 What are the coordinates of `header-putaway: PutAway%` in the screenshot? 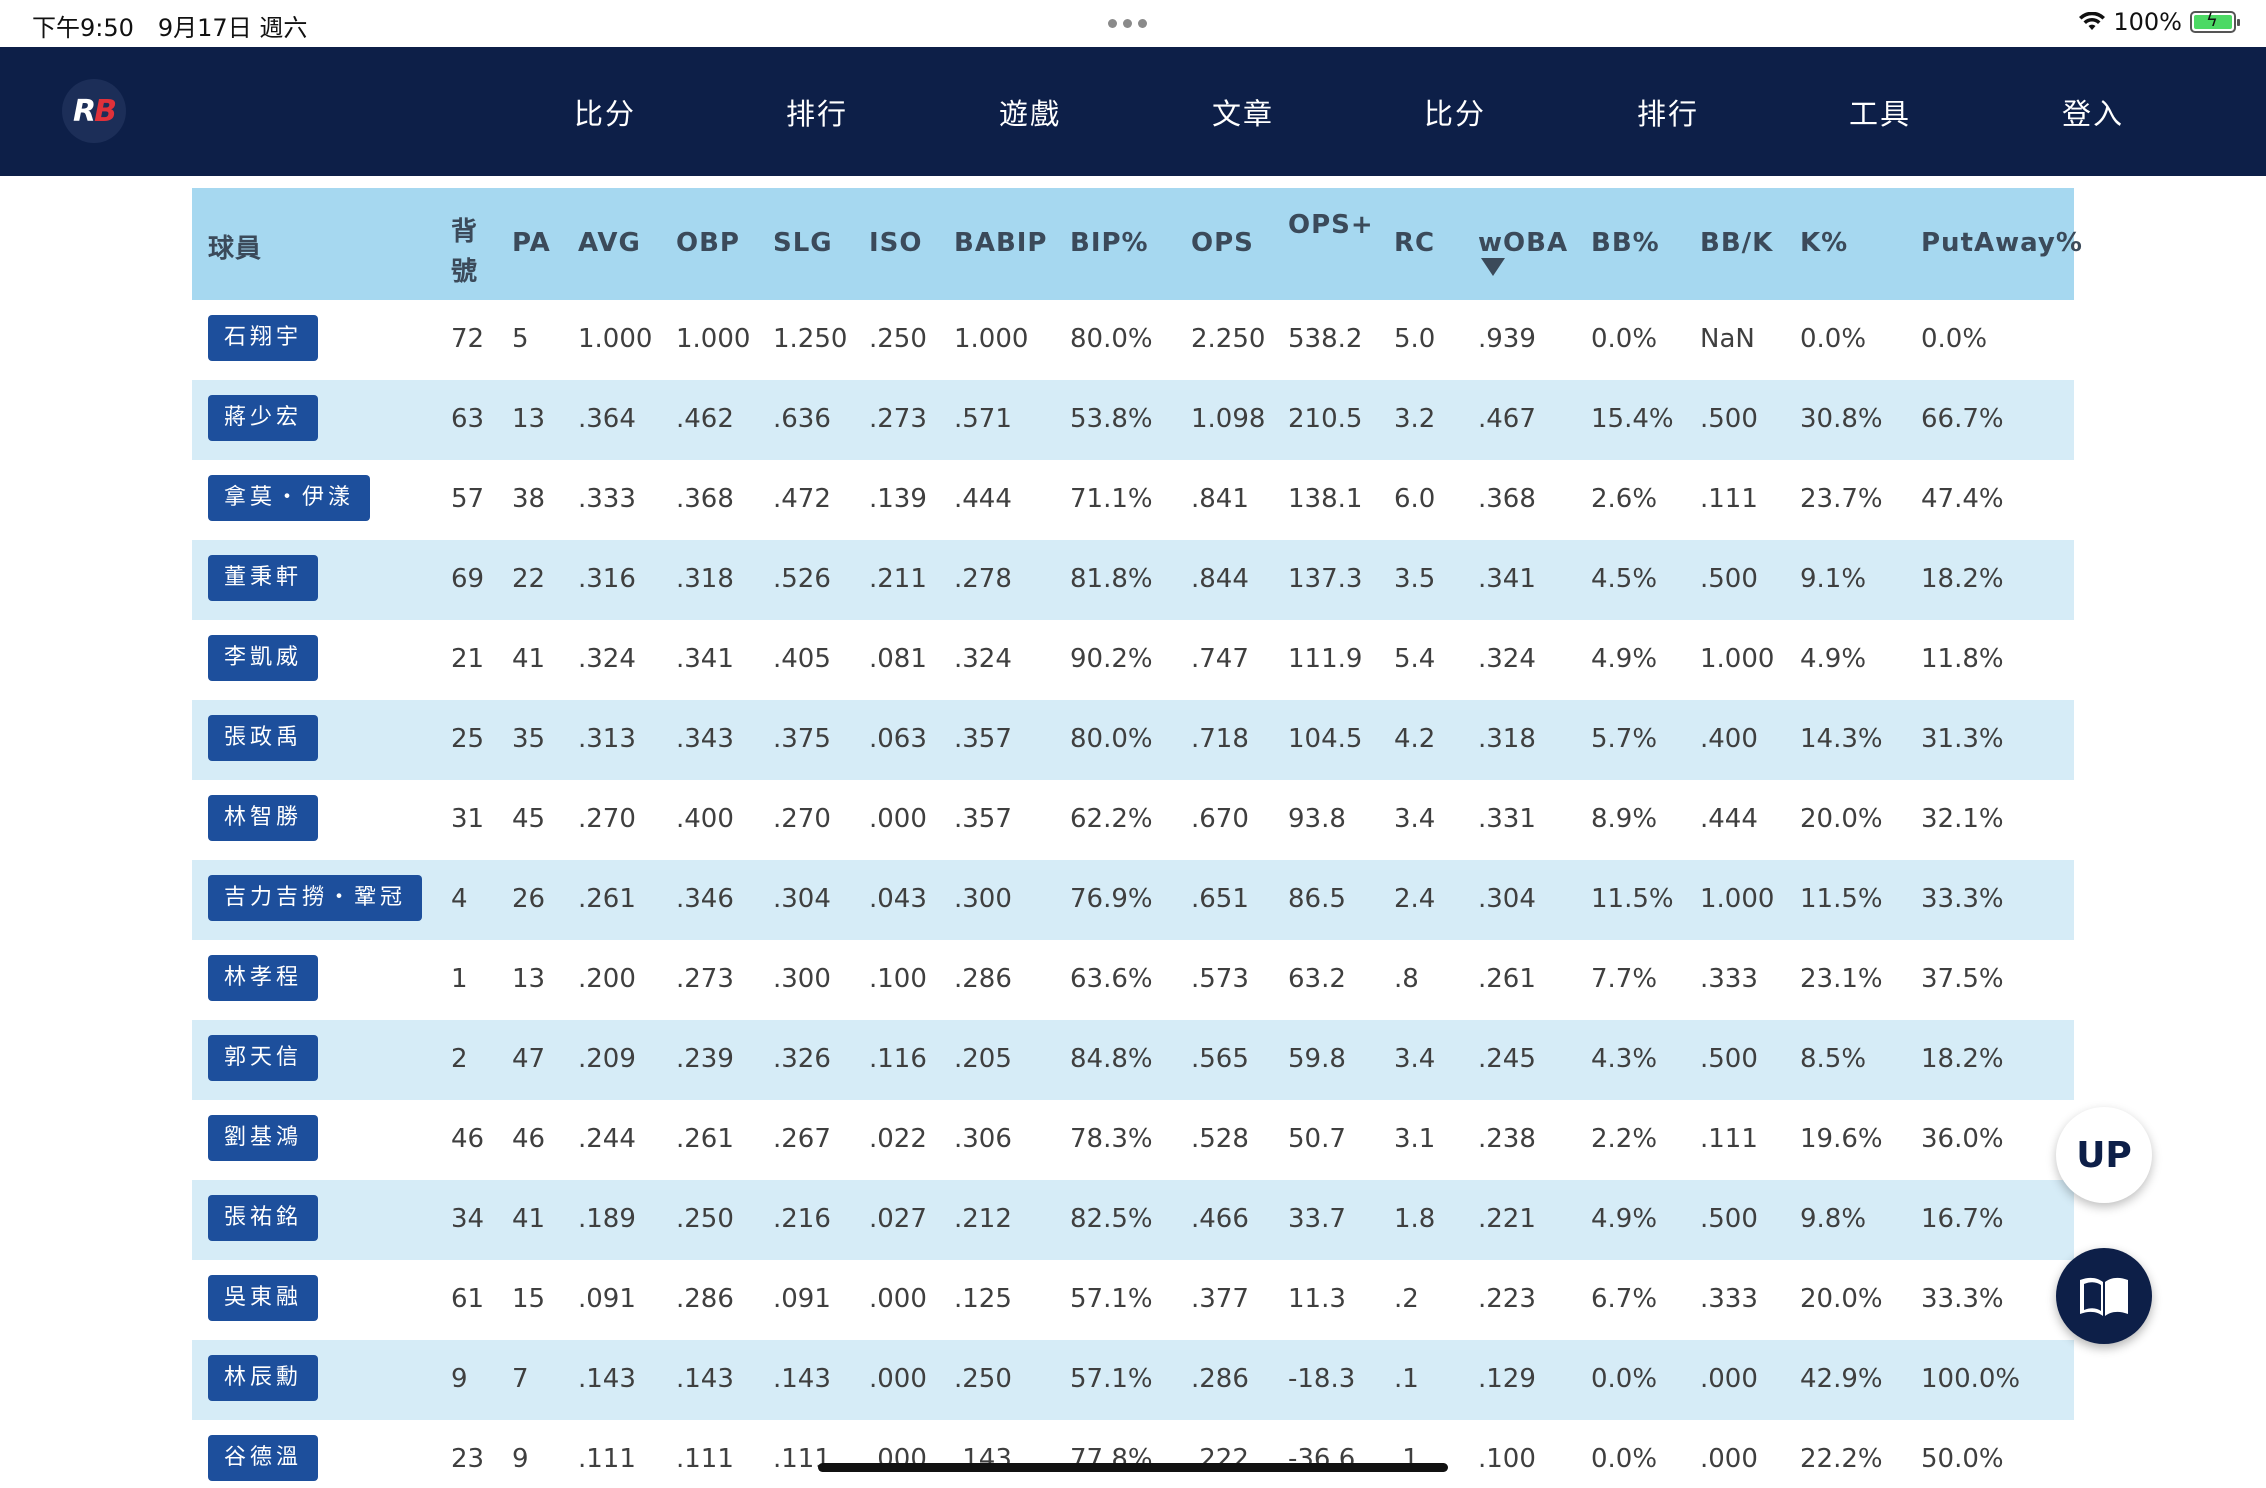 It's located at (2002, 243).